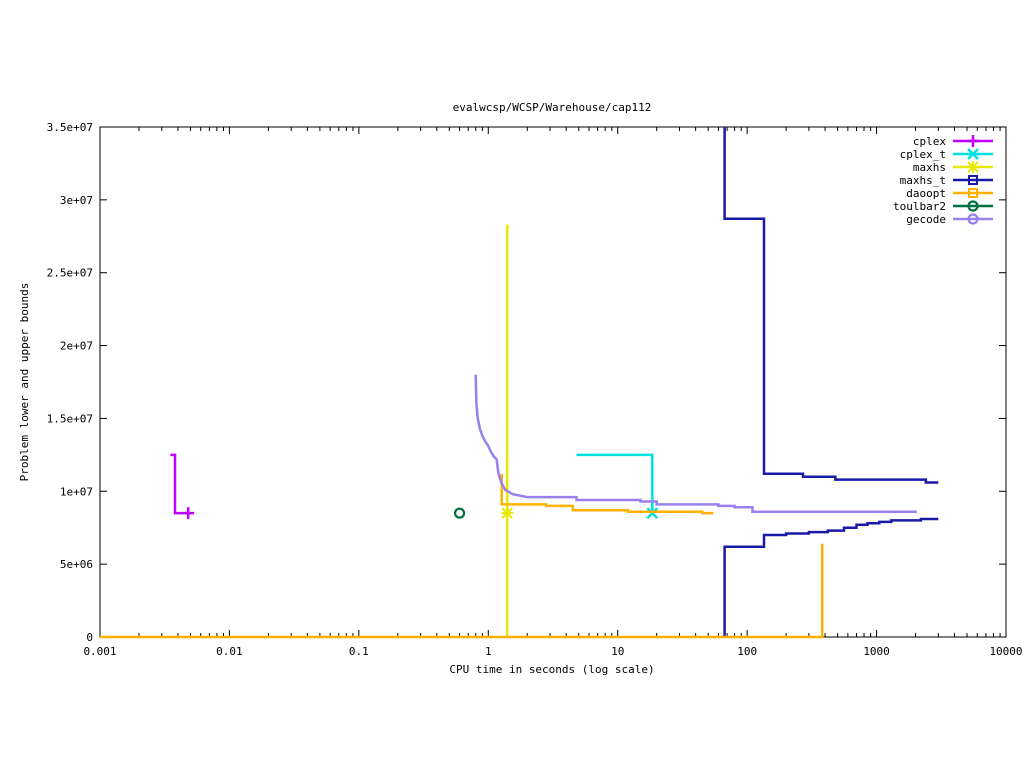 The width and height of the screenshot is (1024, 768). I want to click on series-point-toulbar2, so click(459, 513).